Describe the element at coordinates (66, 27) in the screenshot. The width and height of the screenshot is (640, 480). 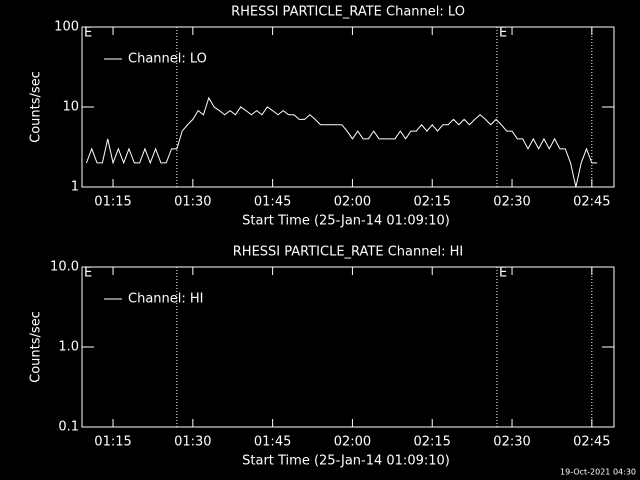
I see `y-tick-label: 100` at that location.